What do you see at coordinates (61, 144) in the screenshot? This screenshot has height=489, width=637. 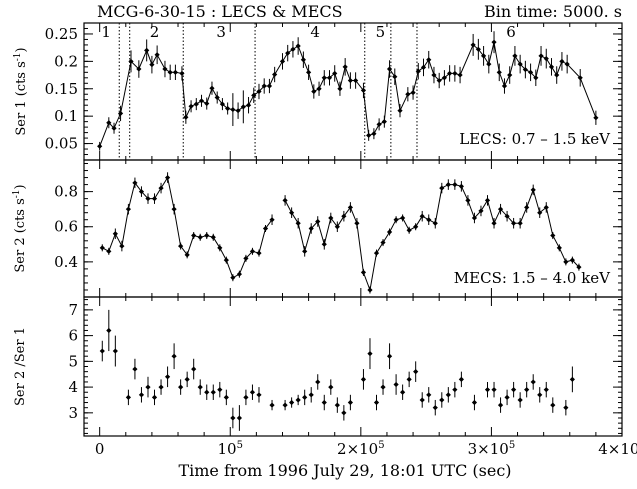 I see `y-tick-label: 0.05` at bounding box center [61, 144].